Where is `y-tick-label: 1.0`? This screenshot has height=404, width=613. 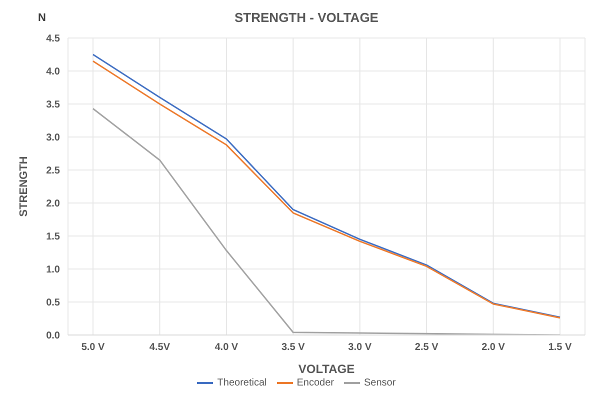 y-tick-label: 1.0 is located at coordinates (53, 270).